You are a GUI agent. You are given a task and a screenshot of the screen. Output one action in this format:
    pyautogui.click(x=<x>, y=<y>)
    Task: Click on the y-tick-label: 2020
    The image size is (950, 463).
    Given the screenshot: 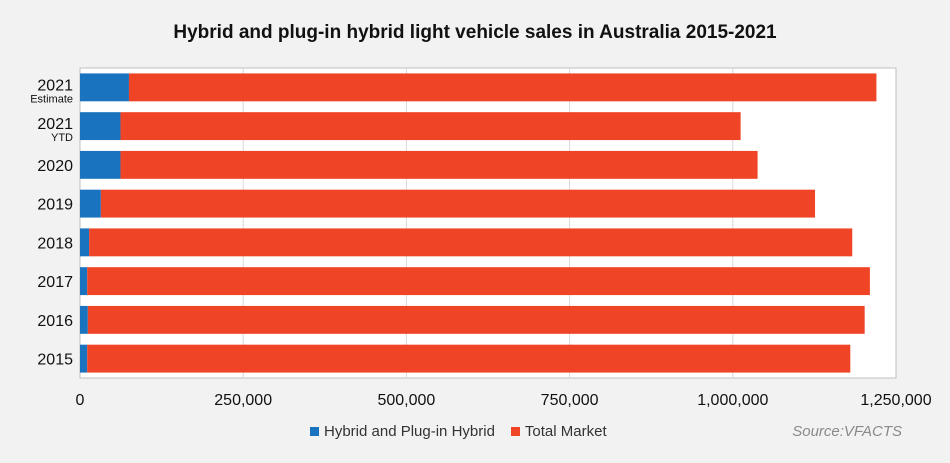 What is the action you would take?
    pyautogui.click(x=55, y=166)
    